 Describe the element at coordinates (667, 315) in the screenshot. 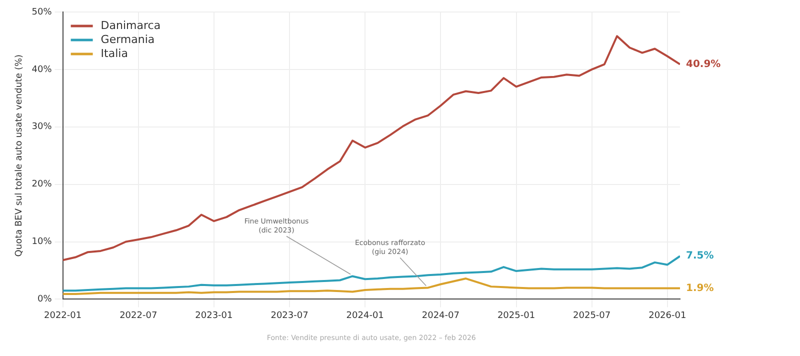

I see `x-tick-label: 2026-01` at that location.